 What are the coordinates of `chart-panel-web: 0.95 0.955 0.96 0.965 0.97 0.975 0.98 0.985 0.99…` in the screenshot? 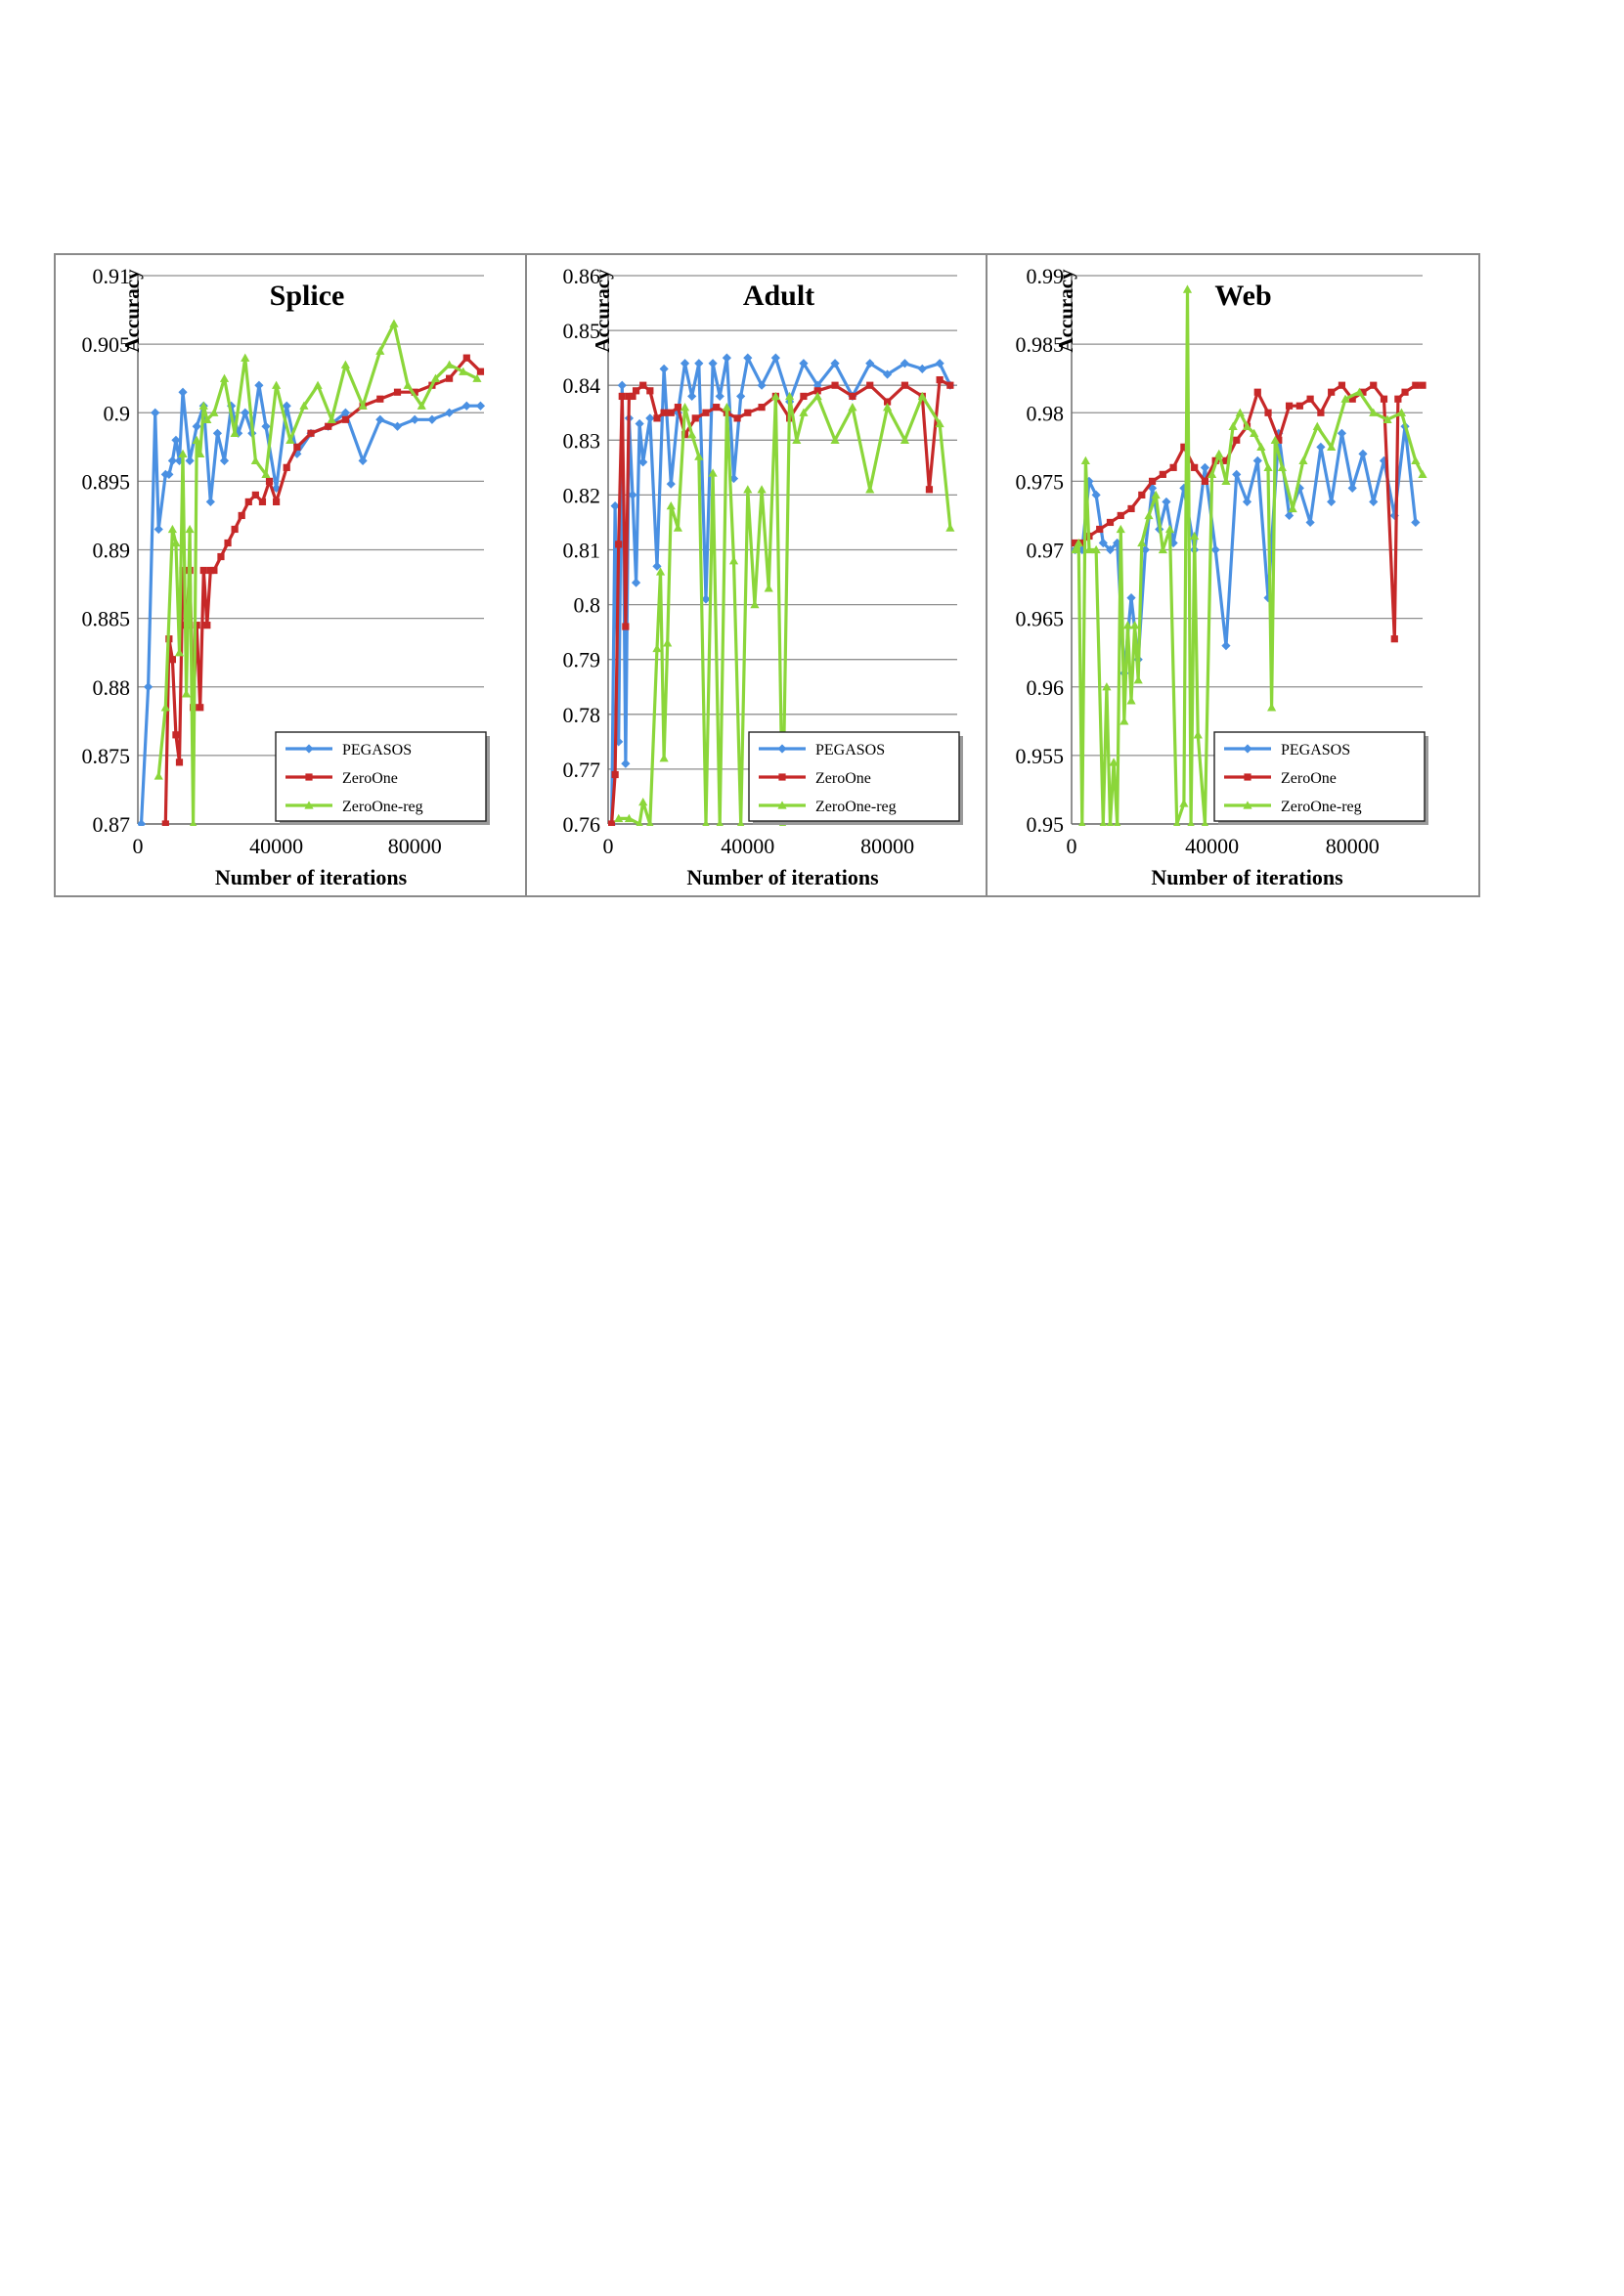 It's located at (1233, 575).